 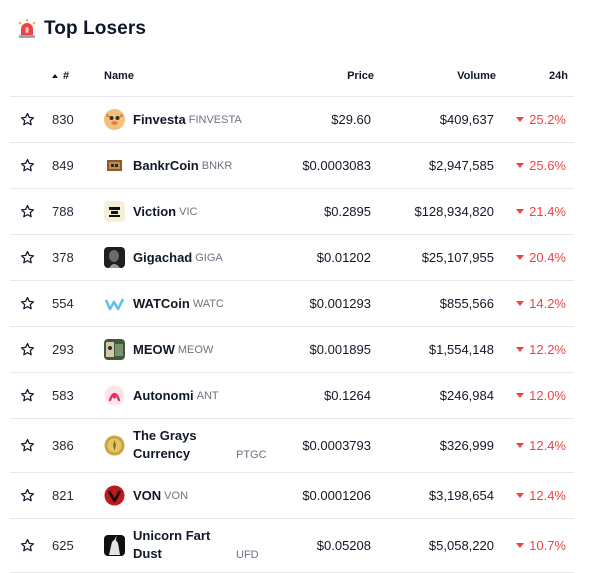 I want to click on coin-link: Gigachad GIGA, so click(x=163, y=257).